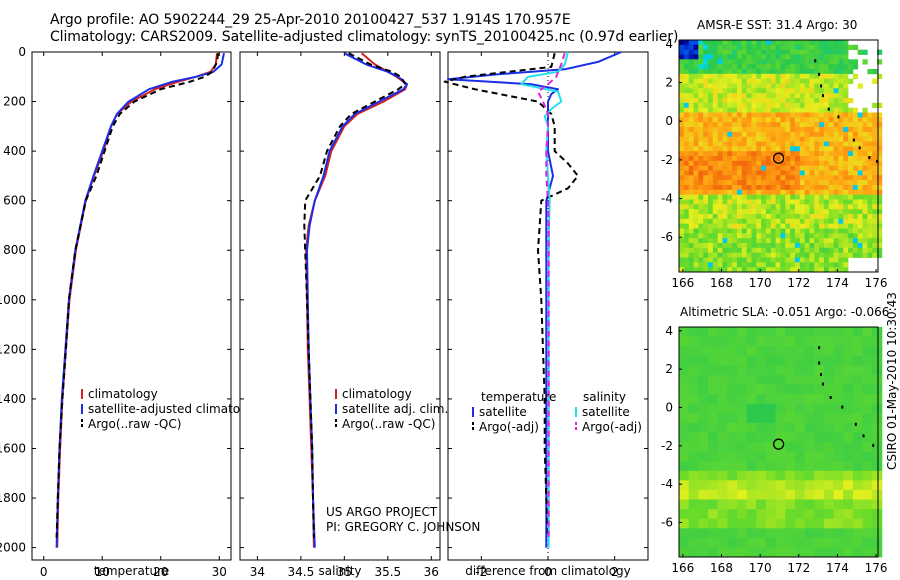 The image size is (900, 580). What do you see at coordinates (819, 348) in the screenshot?
I see `coastline-mark` at bounding box center [819, 348].